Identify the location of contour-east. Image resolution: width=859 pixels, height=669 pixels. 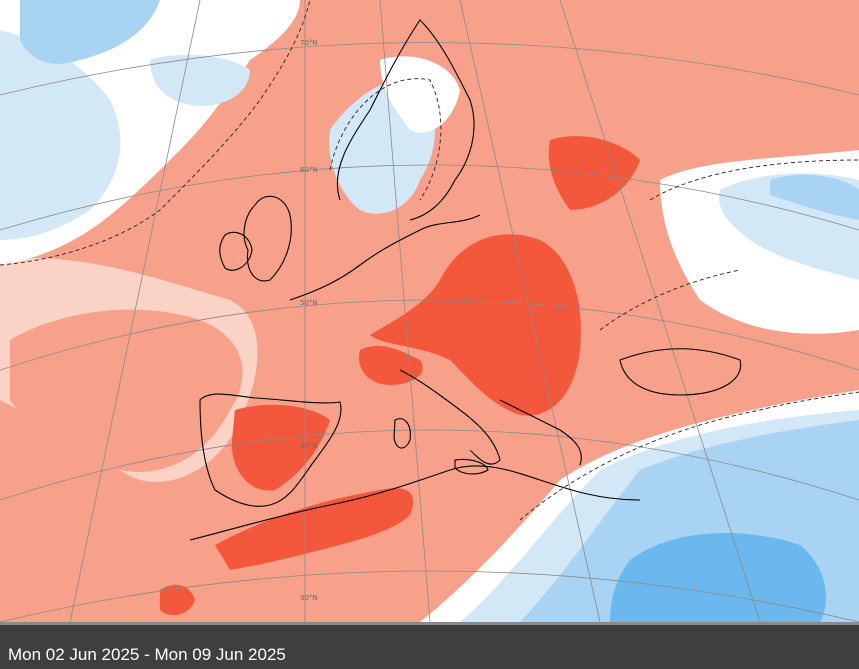
(754, 180).